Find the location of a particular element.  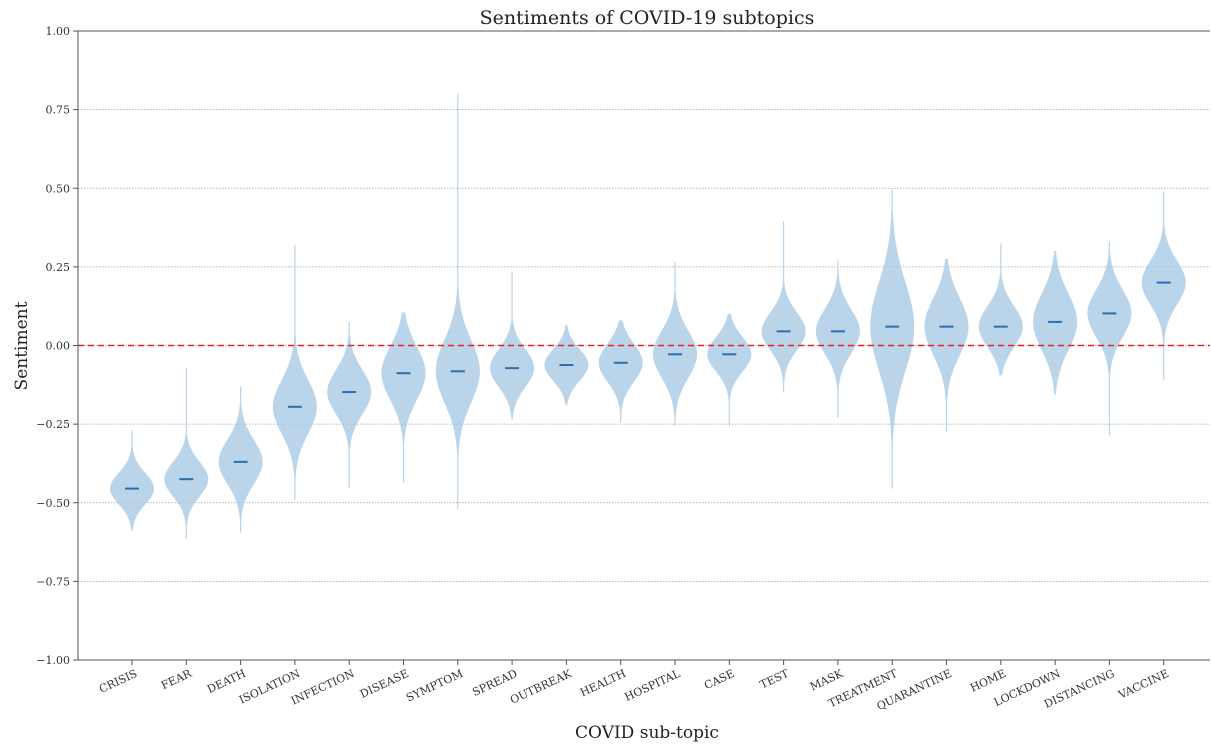

y-tick-label: 1.00 is located at coordinates (58, 31).